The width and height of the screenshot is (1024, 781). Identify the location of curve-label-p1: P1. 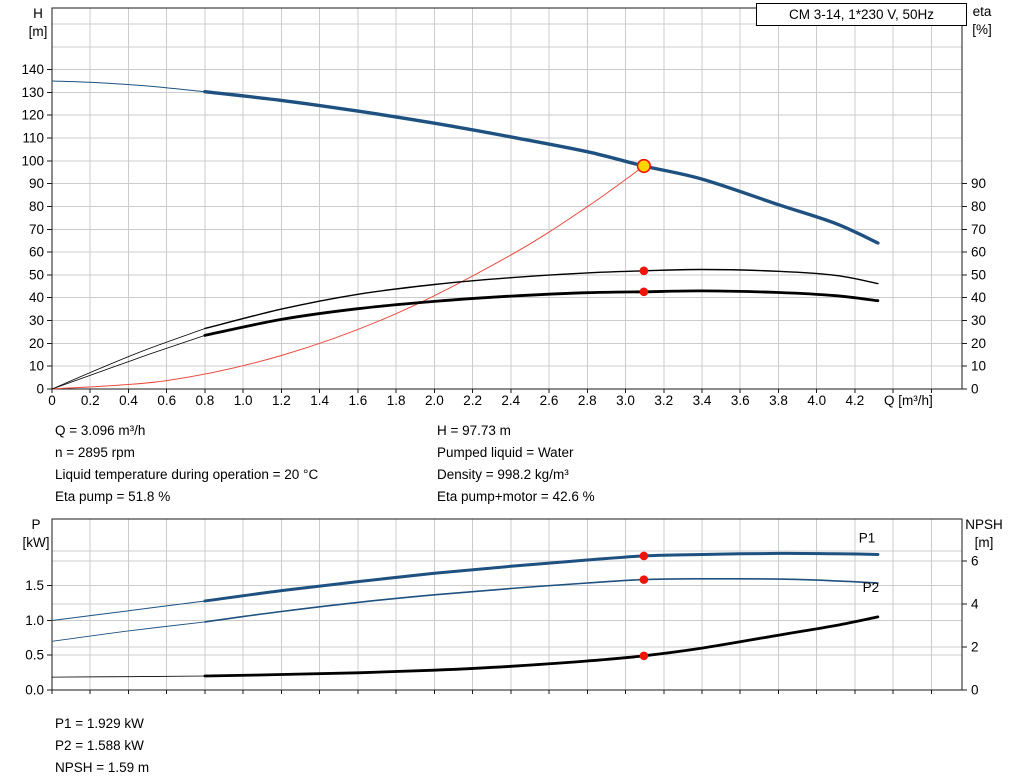
(867, 538).